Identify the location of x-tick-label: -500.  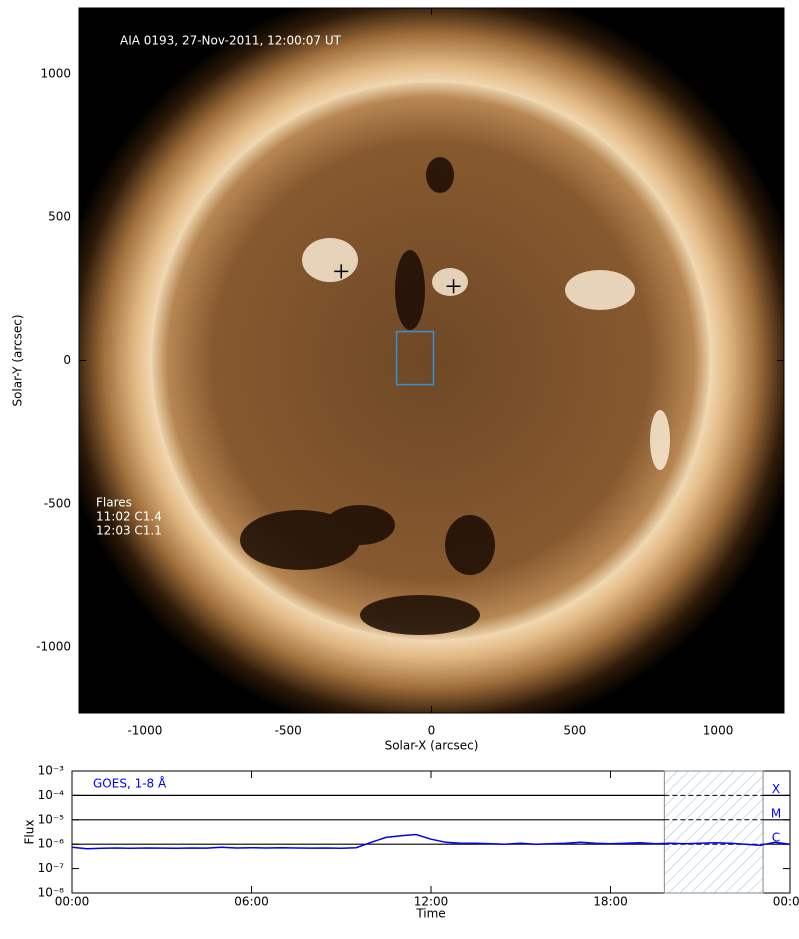
(288, 731).